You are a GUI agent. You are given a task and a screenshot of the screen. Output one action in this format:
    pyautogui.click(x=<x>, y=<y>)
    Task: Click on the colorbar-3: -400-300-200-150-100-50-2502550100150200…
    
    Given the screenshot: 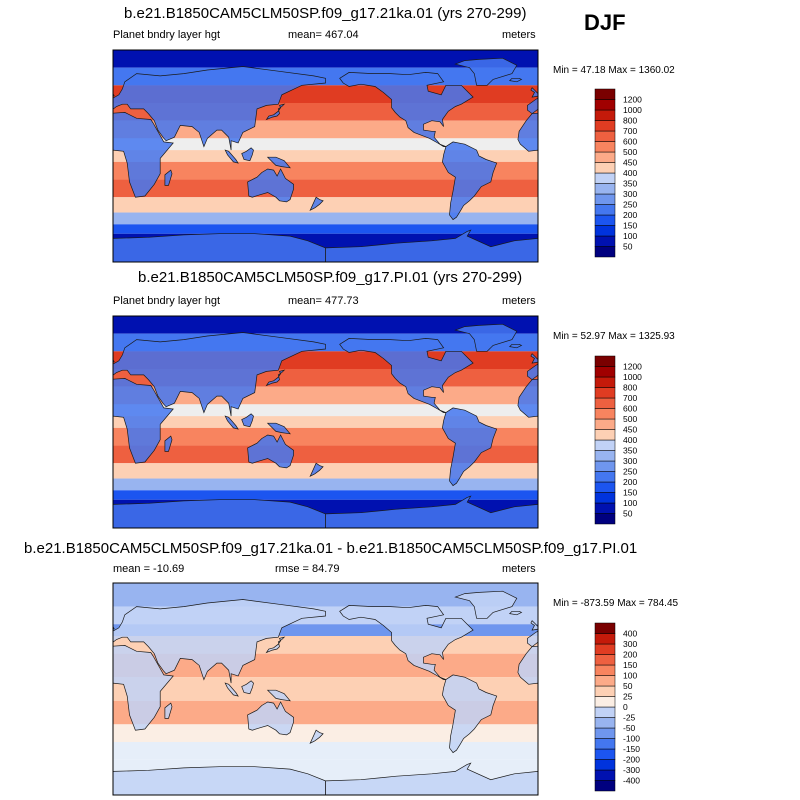 What is the action you would take?
    pyautogui.click(x=617, y=707)
    